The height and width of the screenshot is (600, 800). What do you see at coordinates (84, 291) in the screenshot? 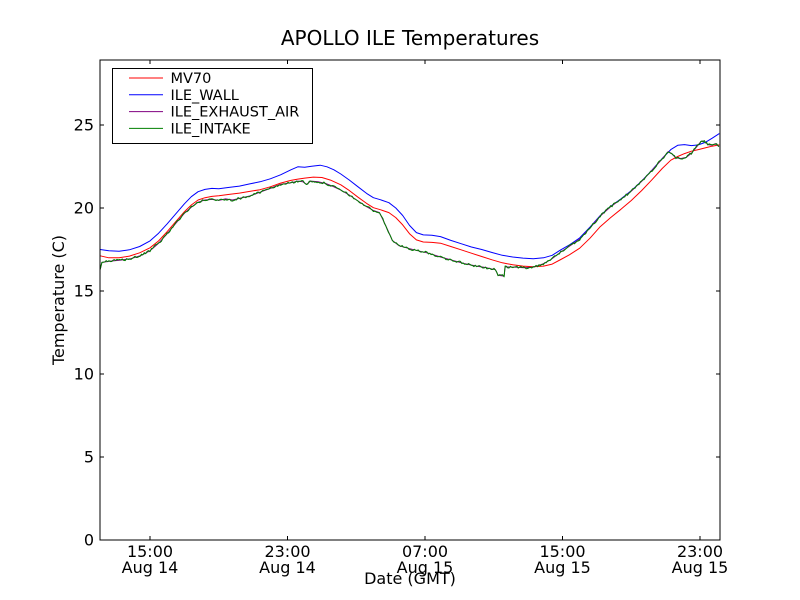
I see `y-tick-label: 15` at bounding box center [84, 291].